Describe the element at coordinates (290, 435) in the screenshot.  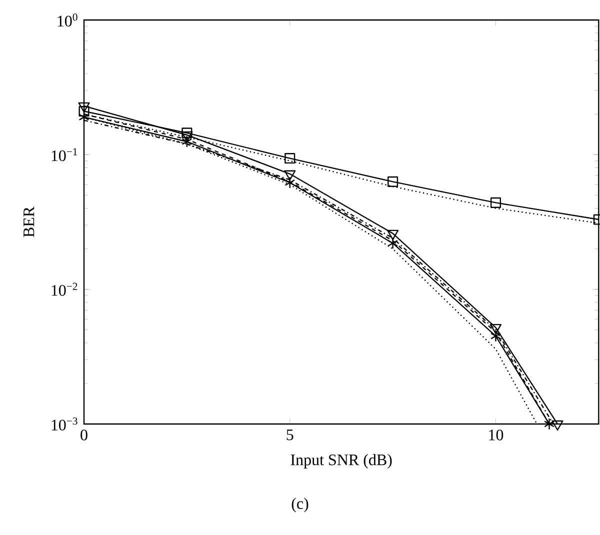
I see `x-tick-label: 5` at that location.